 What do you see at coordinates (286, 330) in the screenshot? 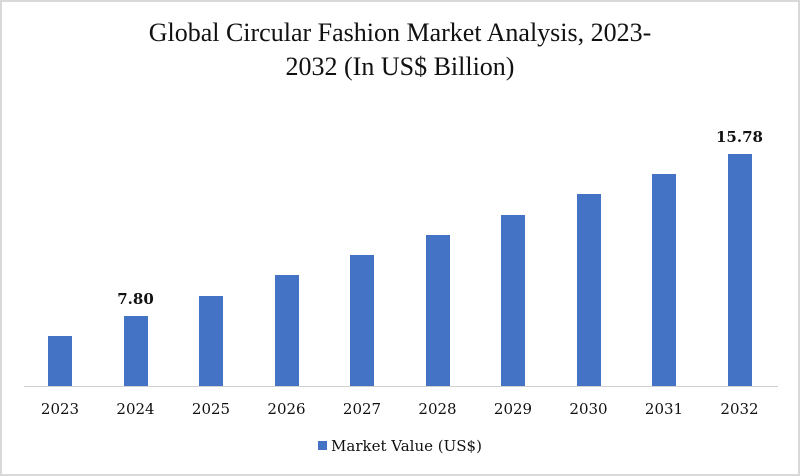
I see `bar-2026` at bounding box center [286, 330].